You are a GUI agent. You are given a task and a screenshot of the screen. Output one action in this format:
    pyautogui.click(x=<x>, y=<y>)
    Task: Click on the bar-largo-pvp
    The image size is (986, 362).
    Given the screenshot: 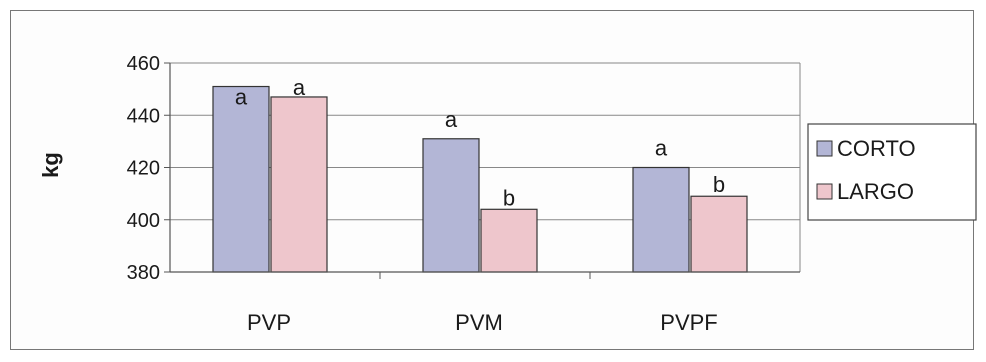 What is the action you would take?
    pyautogui.click(x=299, y=184)
    